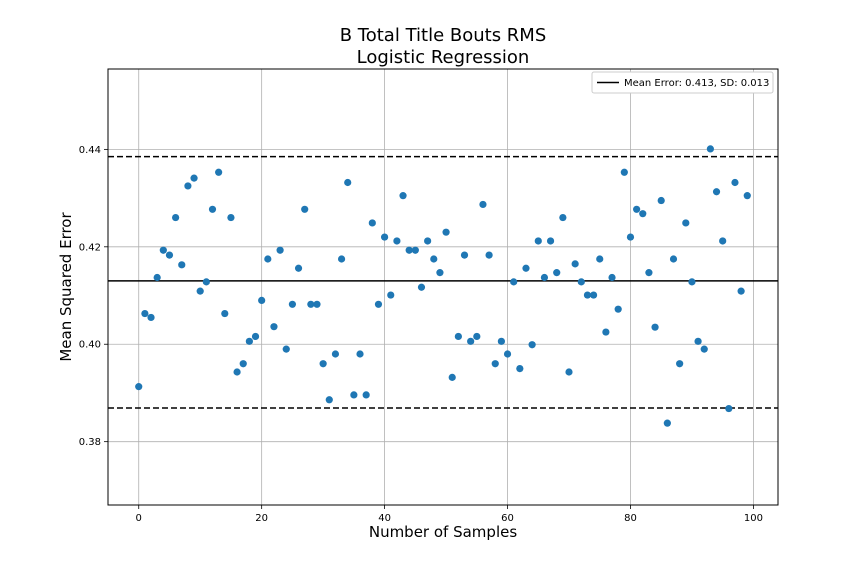  What do you see at coordinates (66, 287) in the screenshot?
I see `y-axis-label: Mean Squared Error` at bounding box center [66, 287].